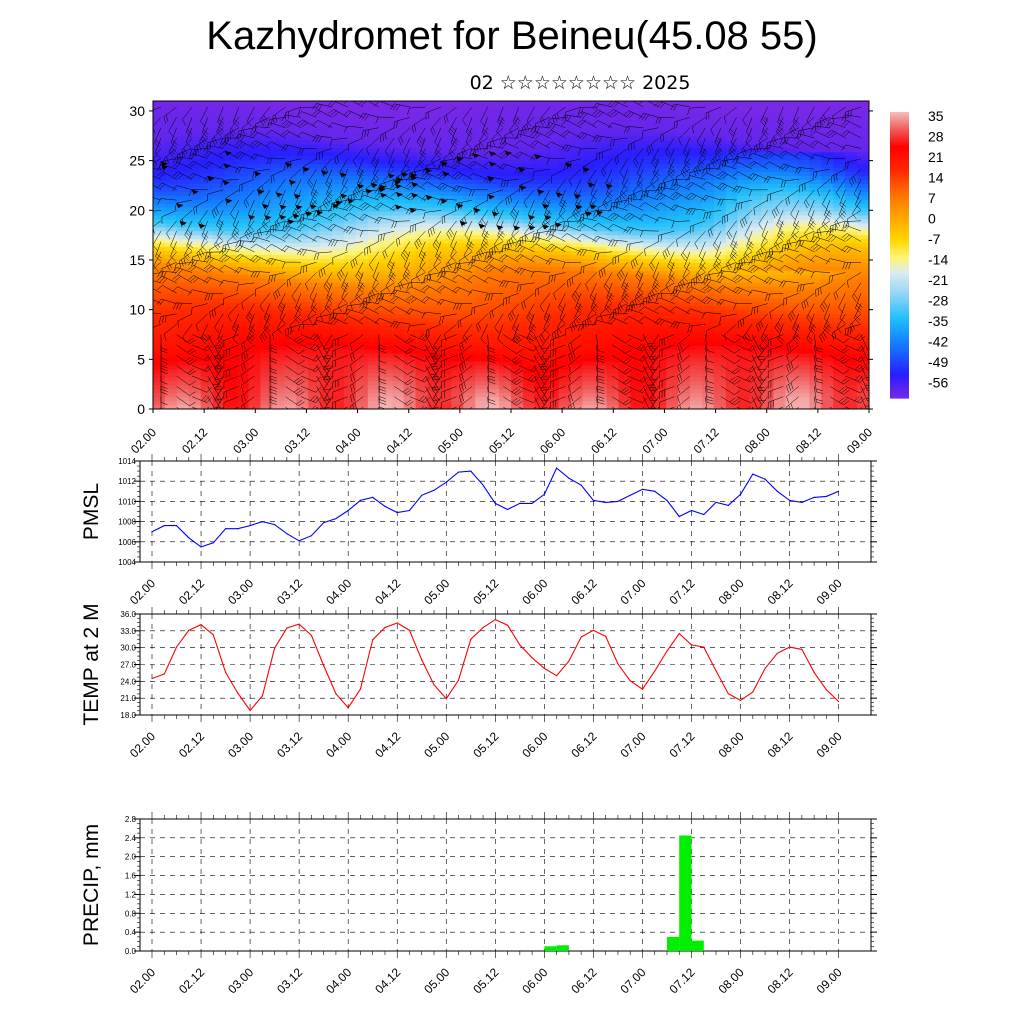 Image resolution: width=1024 pixels, height=1024 pixels. I want to click on pmsl-panel-y-tick-label: 1008, so click(127, 522).